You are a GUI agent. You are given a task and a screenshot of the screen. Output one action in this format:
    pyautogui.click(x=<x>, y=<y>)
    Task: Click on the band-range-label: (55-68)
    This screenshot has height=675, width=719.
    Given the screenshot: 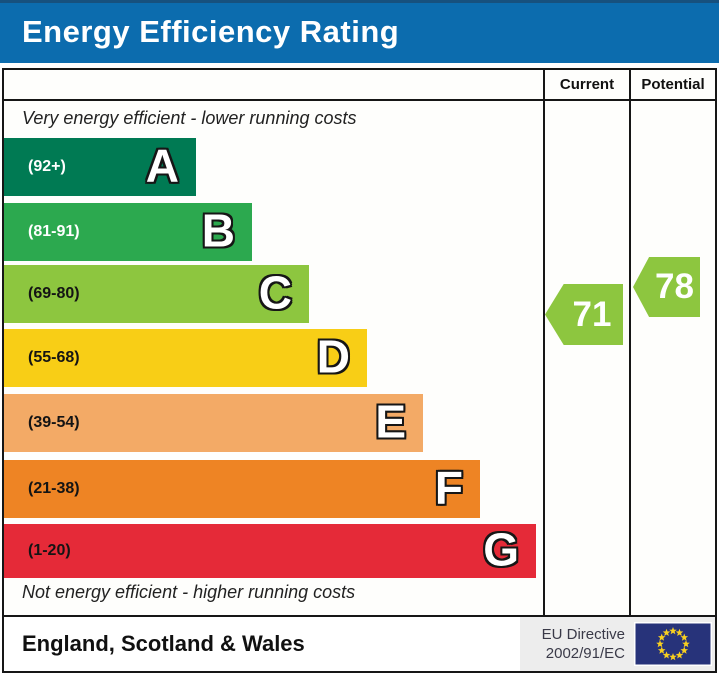 What is the action you would take?
    pyautogui.click(x=54, y=357)
    